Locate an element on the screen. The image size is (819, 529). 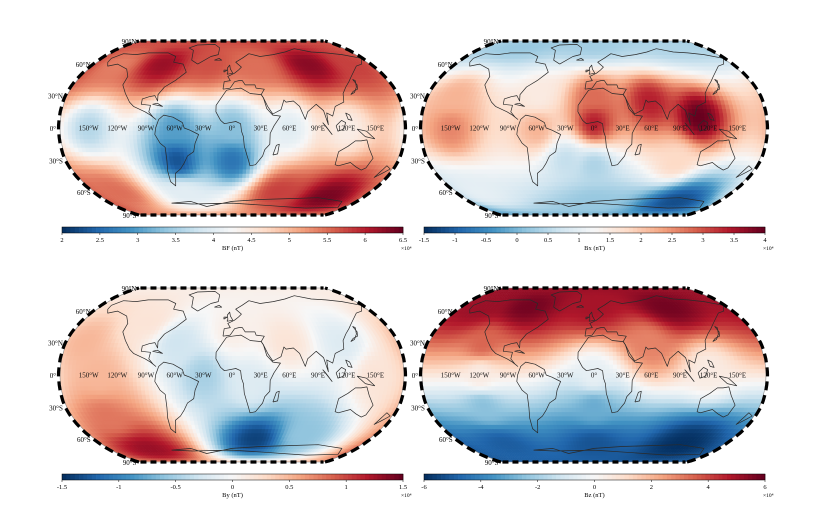
lat-label: 60°S is located at coordinates (446, 193).